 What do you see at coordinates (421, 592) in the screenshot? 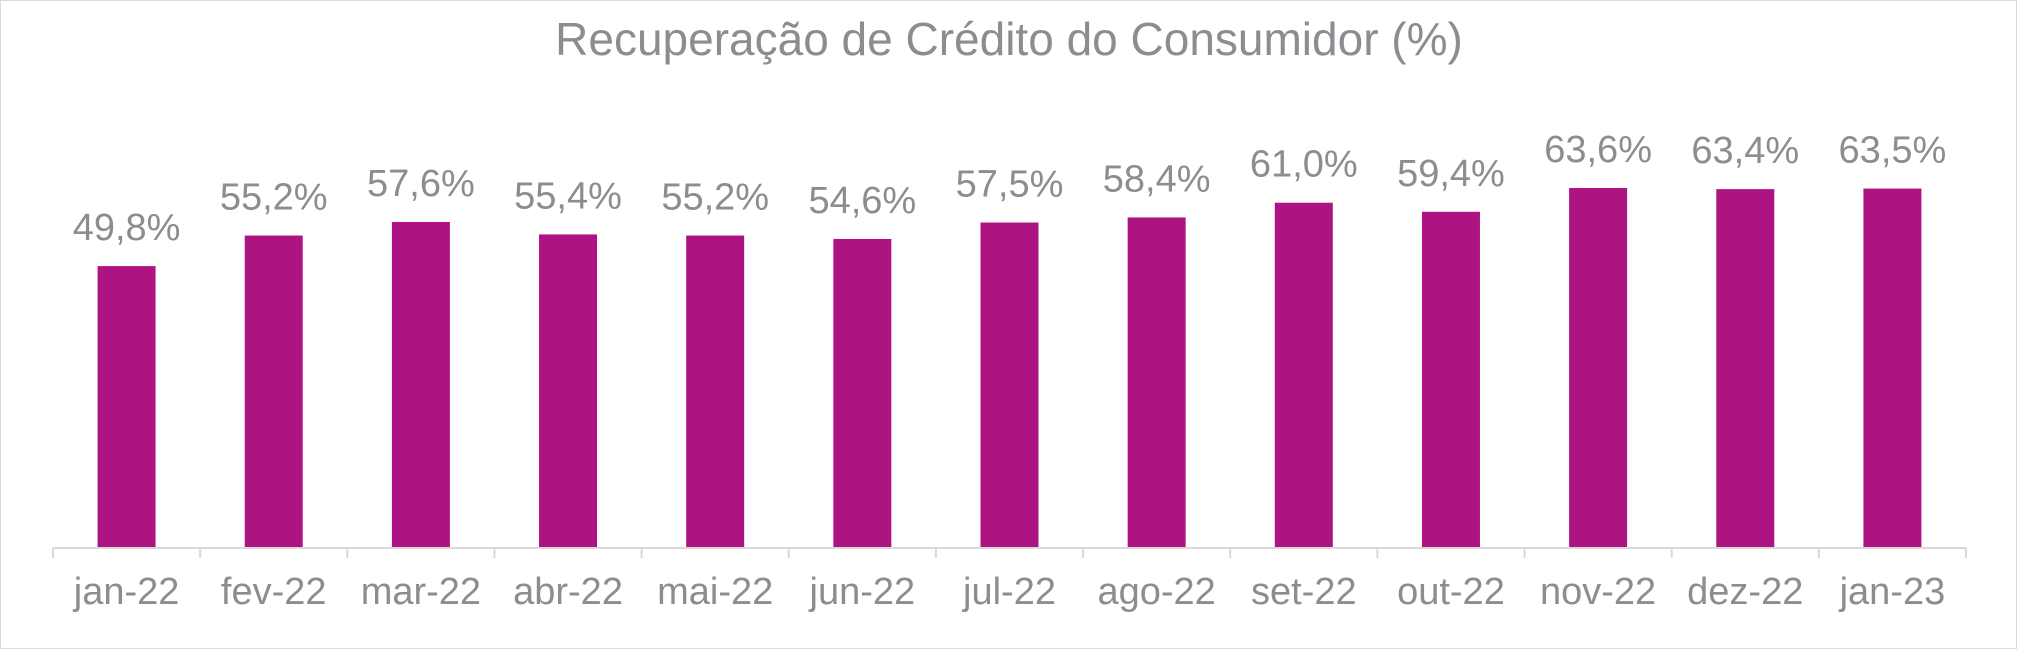
I see `x-tick-label-mar-22: mar-22` at bounding box center [421, 592].